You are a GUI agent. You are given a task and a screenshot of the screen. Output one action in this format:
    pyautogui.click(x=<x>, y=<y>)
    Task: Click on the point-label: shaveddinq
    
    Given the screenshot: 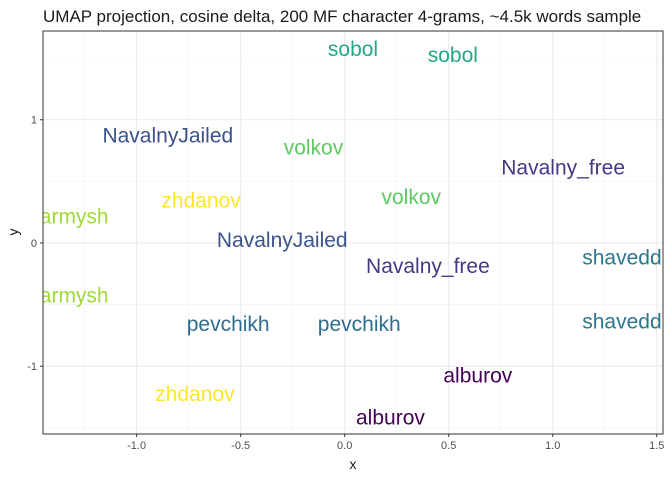 What is the action you would take?
    pyautogui.click(x=627, y=321)
    